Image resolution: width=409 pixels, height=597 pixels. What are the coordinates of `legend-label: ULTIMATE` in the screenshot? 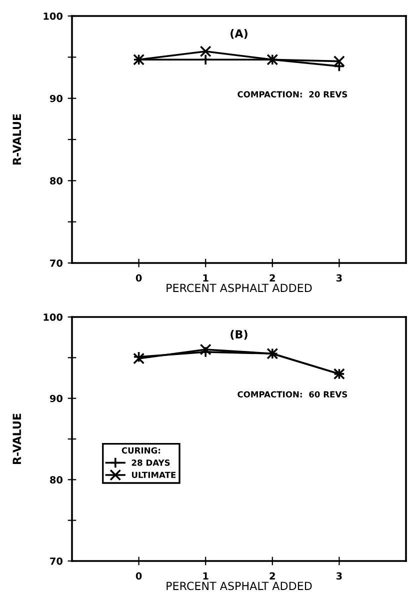 It's located at (154, 475).